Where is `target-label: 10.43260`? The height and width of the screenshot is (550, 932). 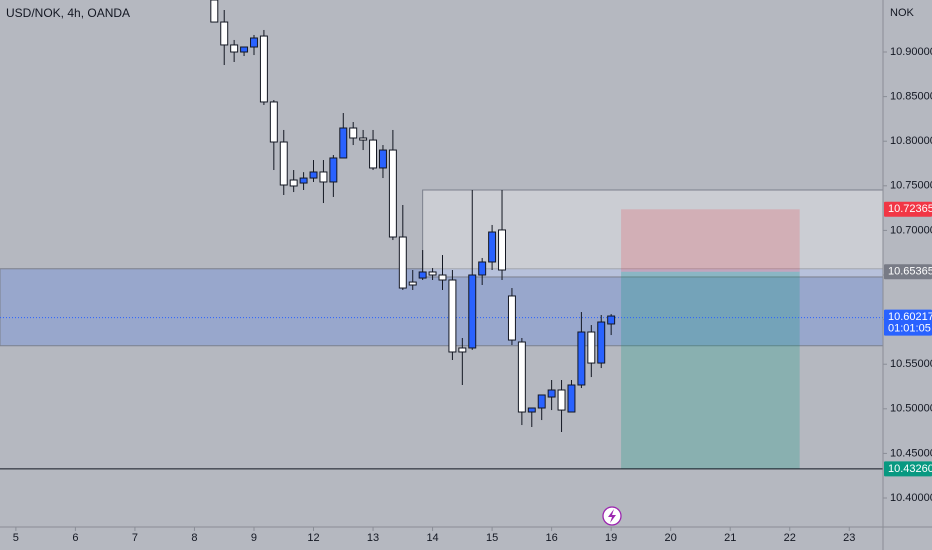 target-label: 10.43260 is located at coordinates (910, 469).